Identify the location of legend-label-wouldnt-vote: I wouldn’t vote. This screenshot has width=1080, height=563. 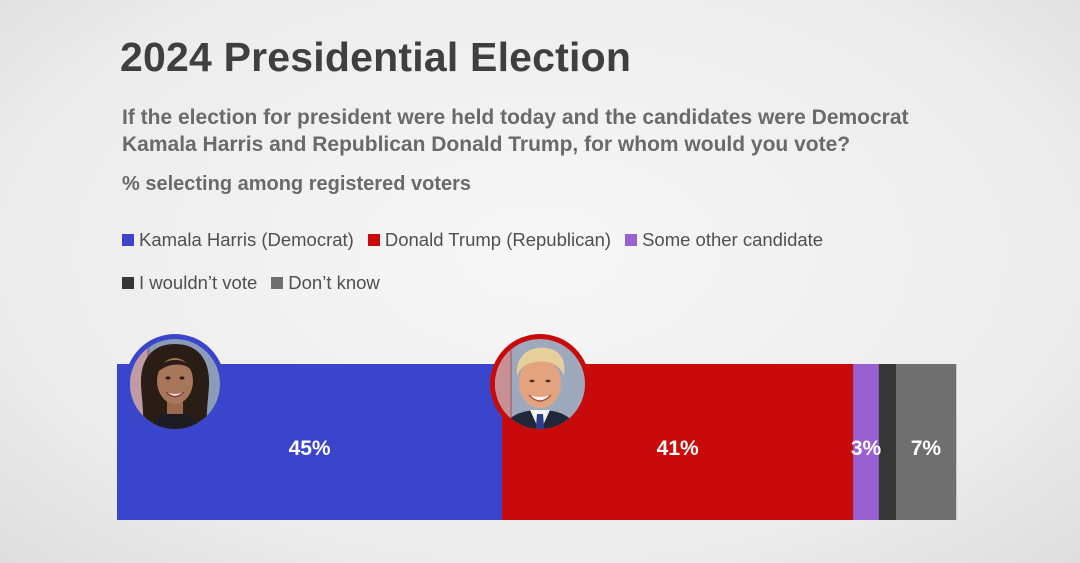
(198, 282).